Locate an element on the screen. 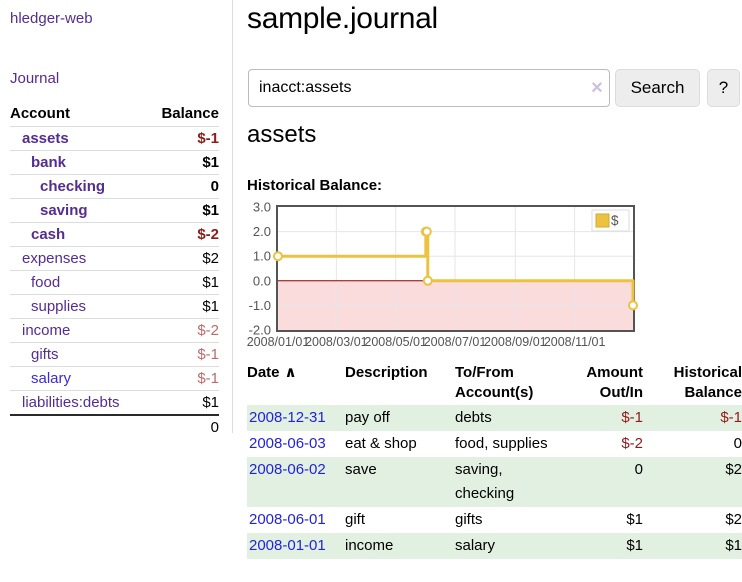  data-point is located at coordinates (278, 256).